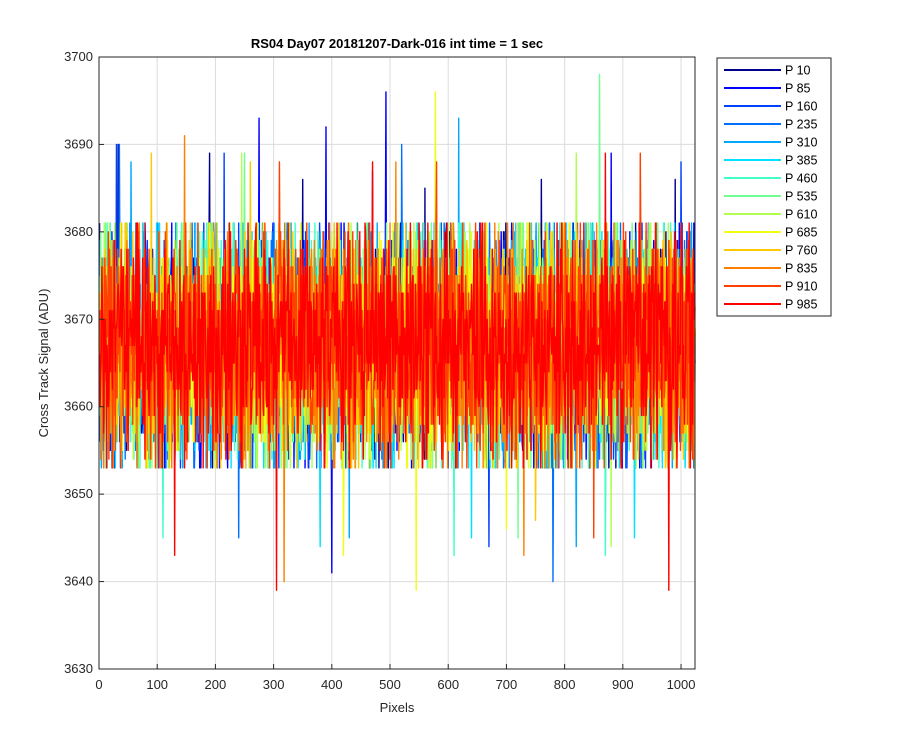 This screenshot has height=750, width=900. Describe the element at coordinates (801, 179) in the screenshot. I see `legend-label: P 460` at that location.